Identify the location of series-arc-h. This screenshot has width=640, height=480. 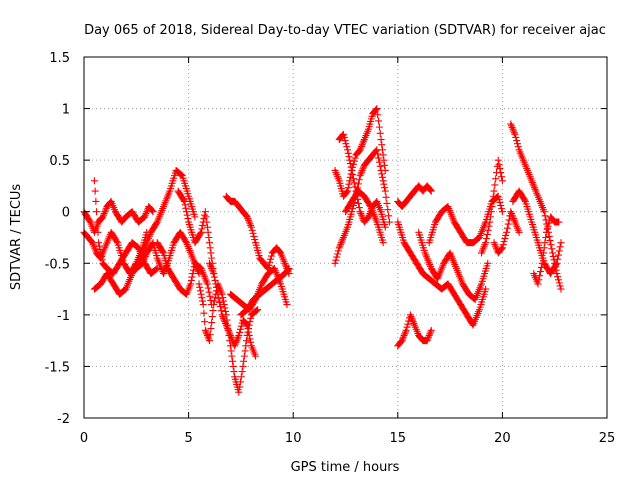
(228, 338).